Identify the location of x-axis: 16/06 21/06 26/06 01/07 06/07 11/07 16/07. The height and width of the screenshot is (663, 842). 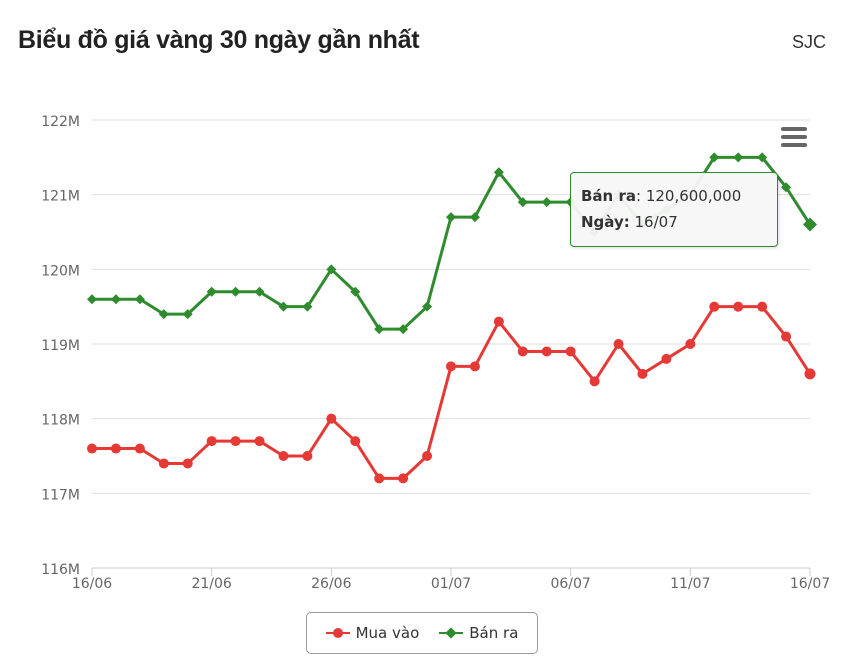
(451, 580).